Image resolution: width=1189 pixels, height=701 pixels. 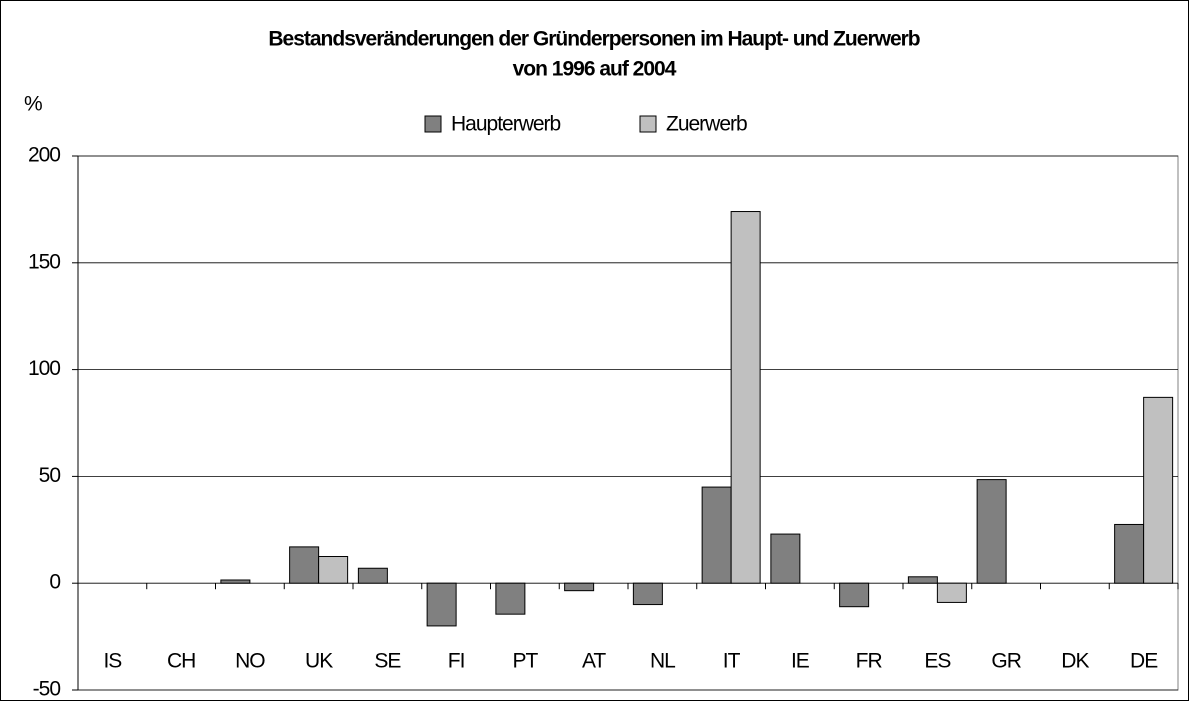 I want to click on x-tick-label: ES, so click(x=937, y=661).